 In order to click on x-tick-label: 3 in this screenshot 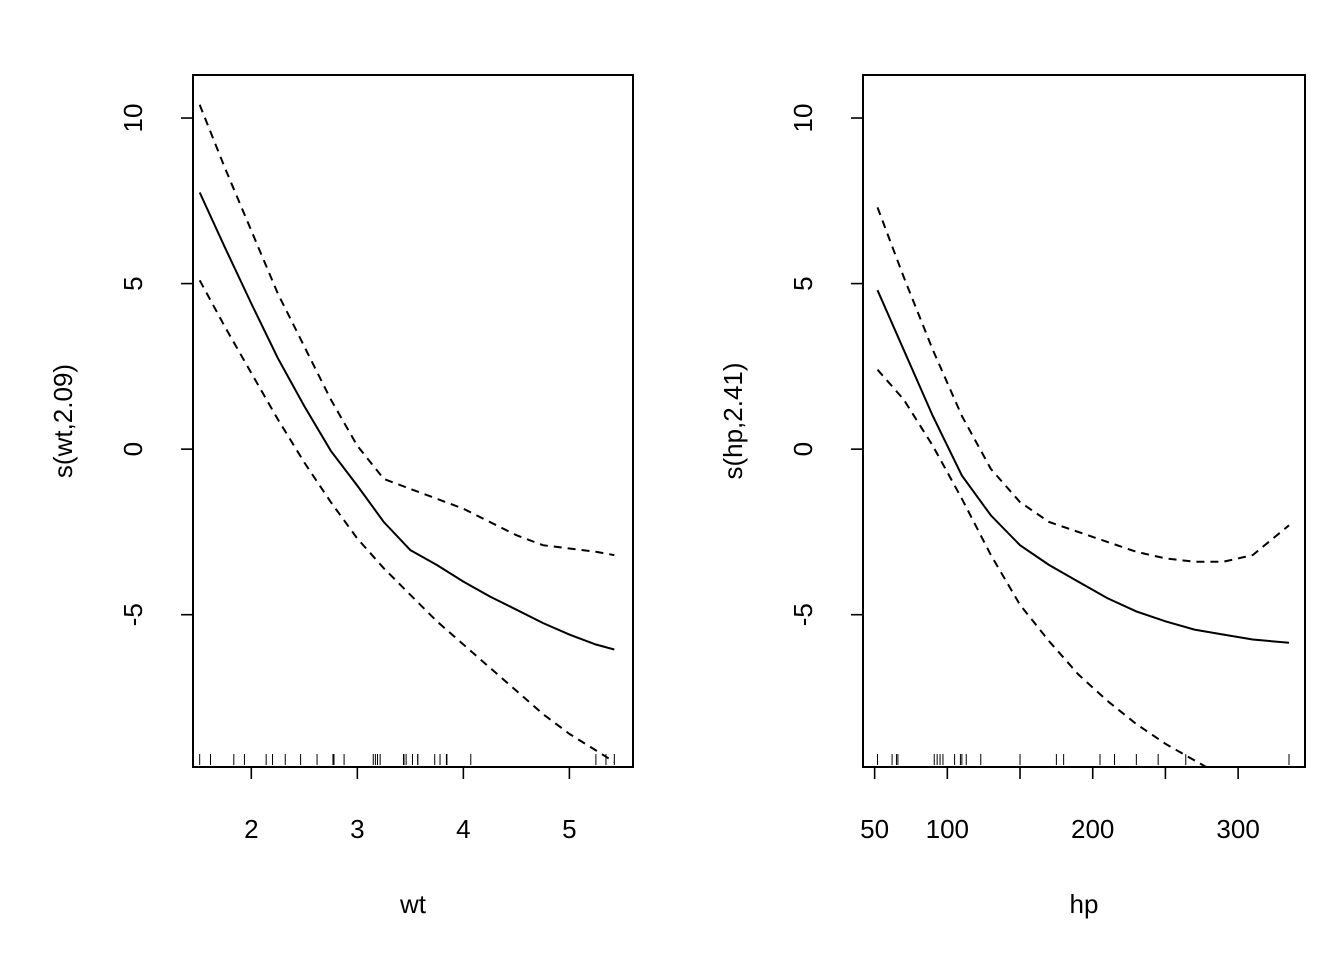, I will do `click(357, 829)`.